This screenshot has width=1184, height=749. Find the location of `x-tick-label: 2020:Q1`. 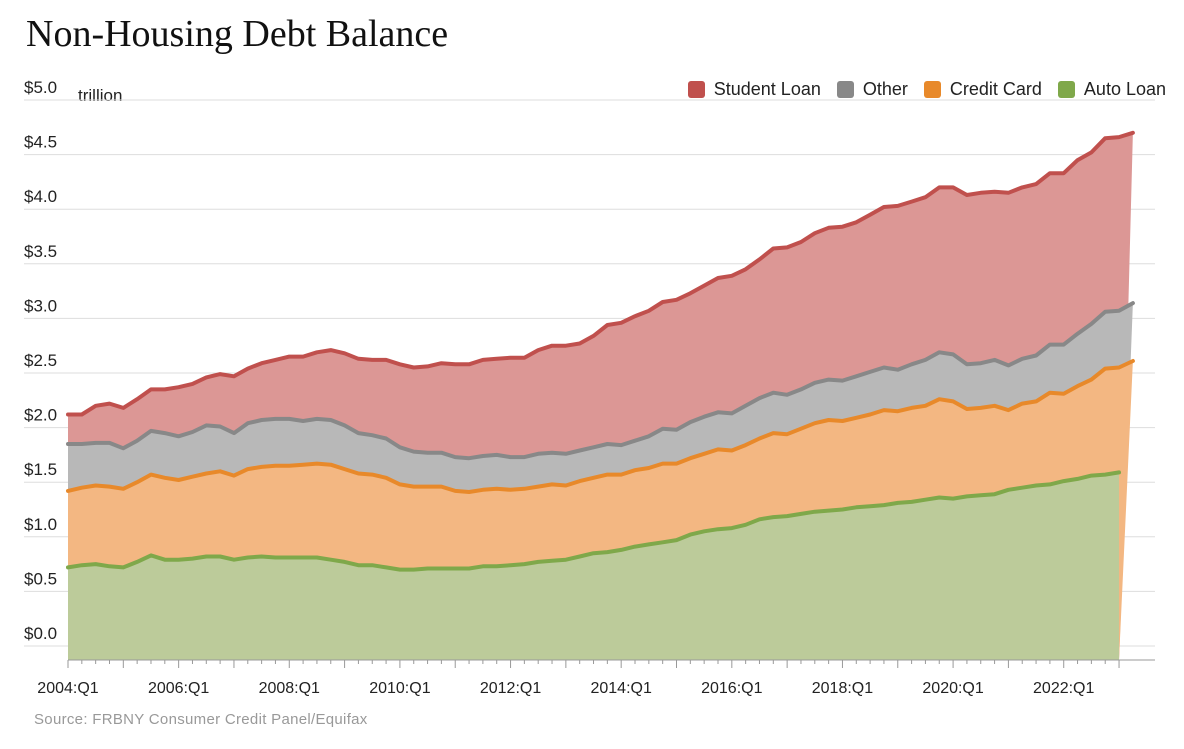

x-tick-label: 2020:Q1 is located at coordinates (952, 688).